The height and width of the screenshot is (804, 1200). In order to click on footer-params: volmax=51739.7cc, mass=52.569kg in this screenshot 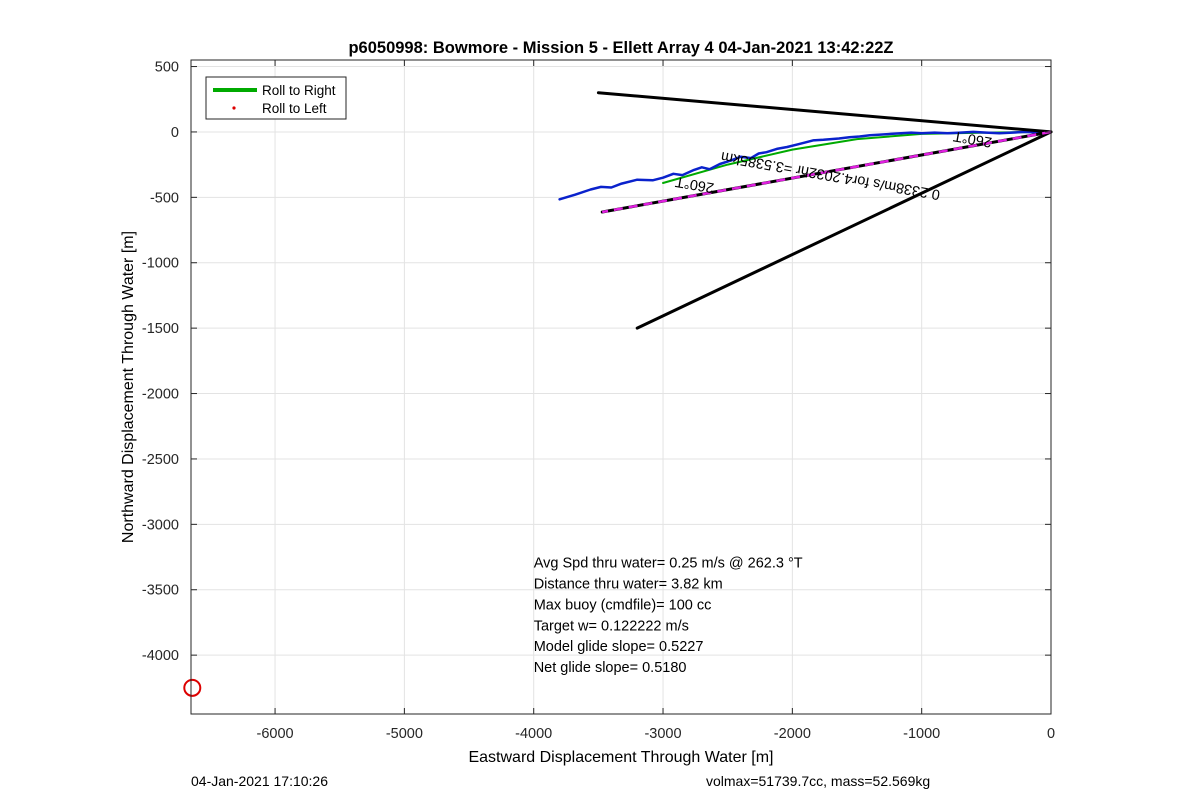, I will do `click(818, 781)`.